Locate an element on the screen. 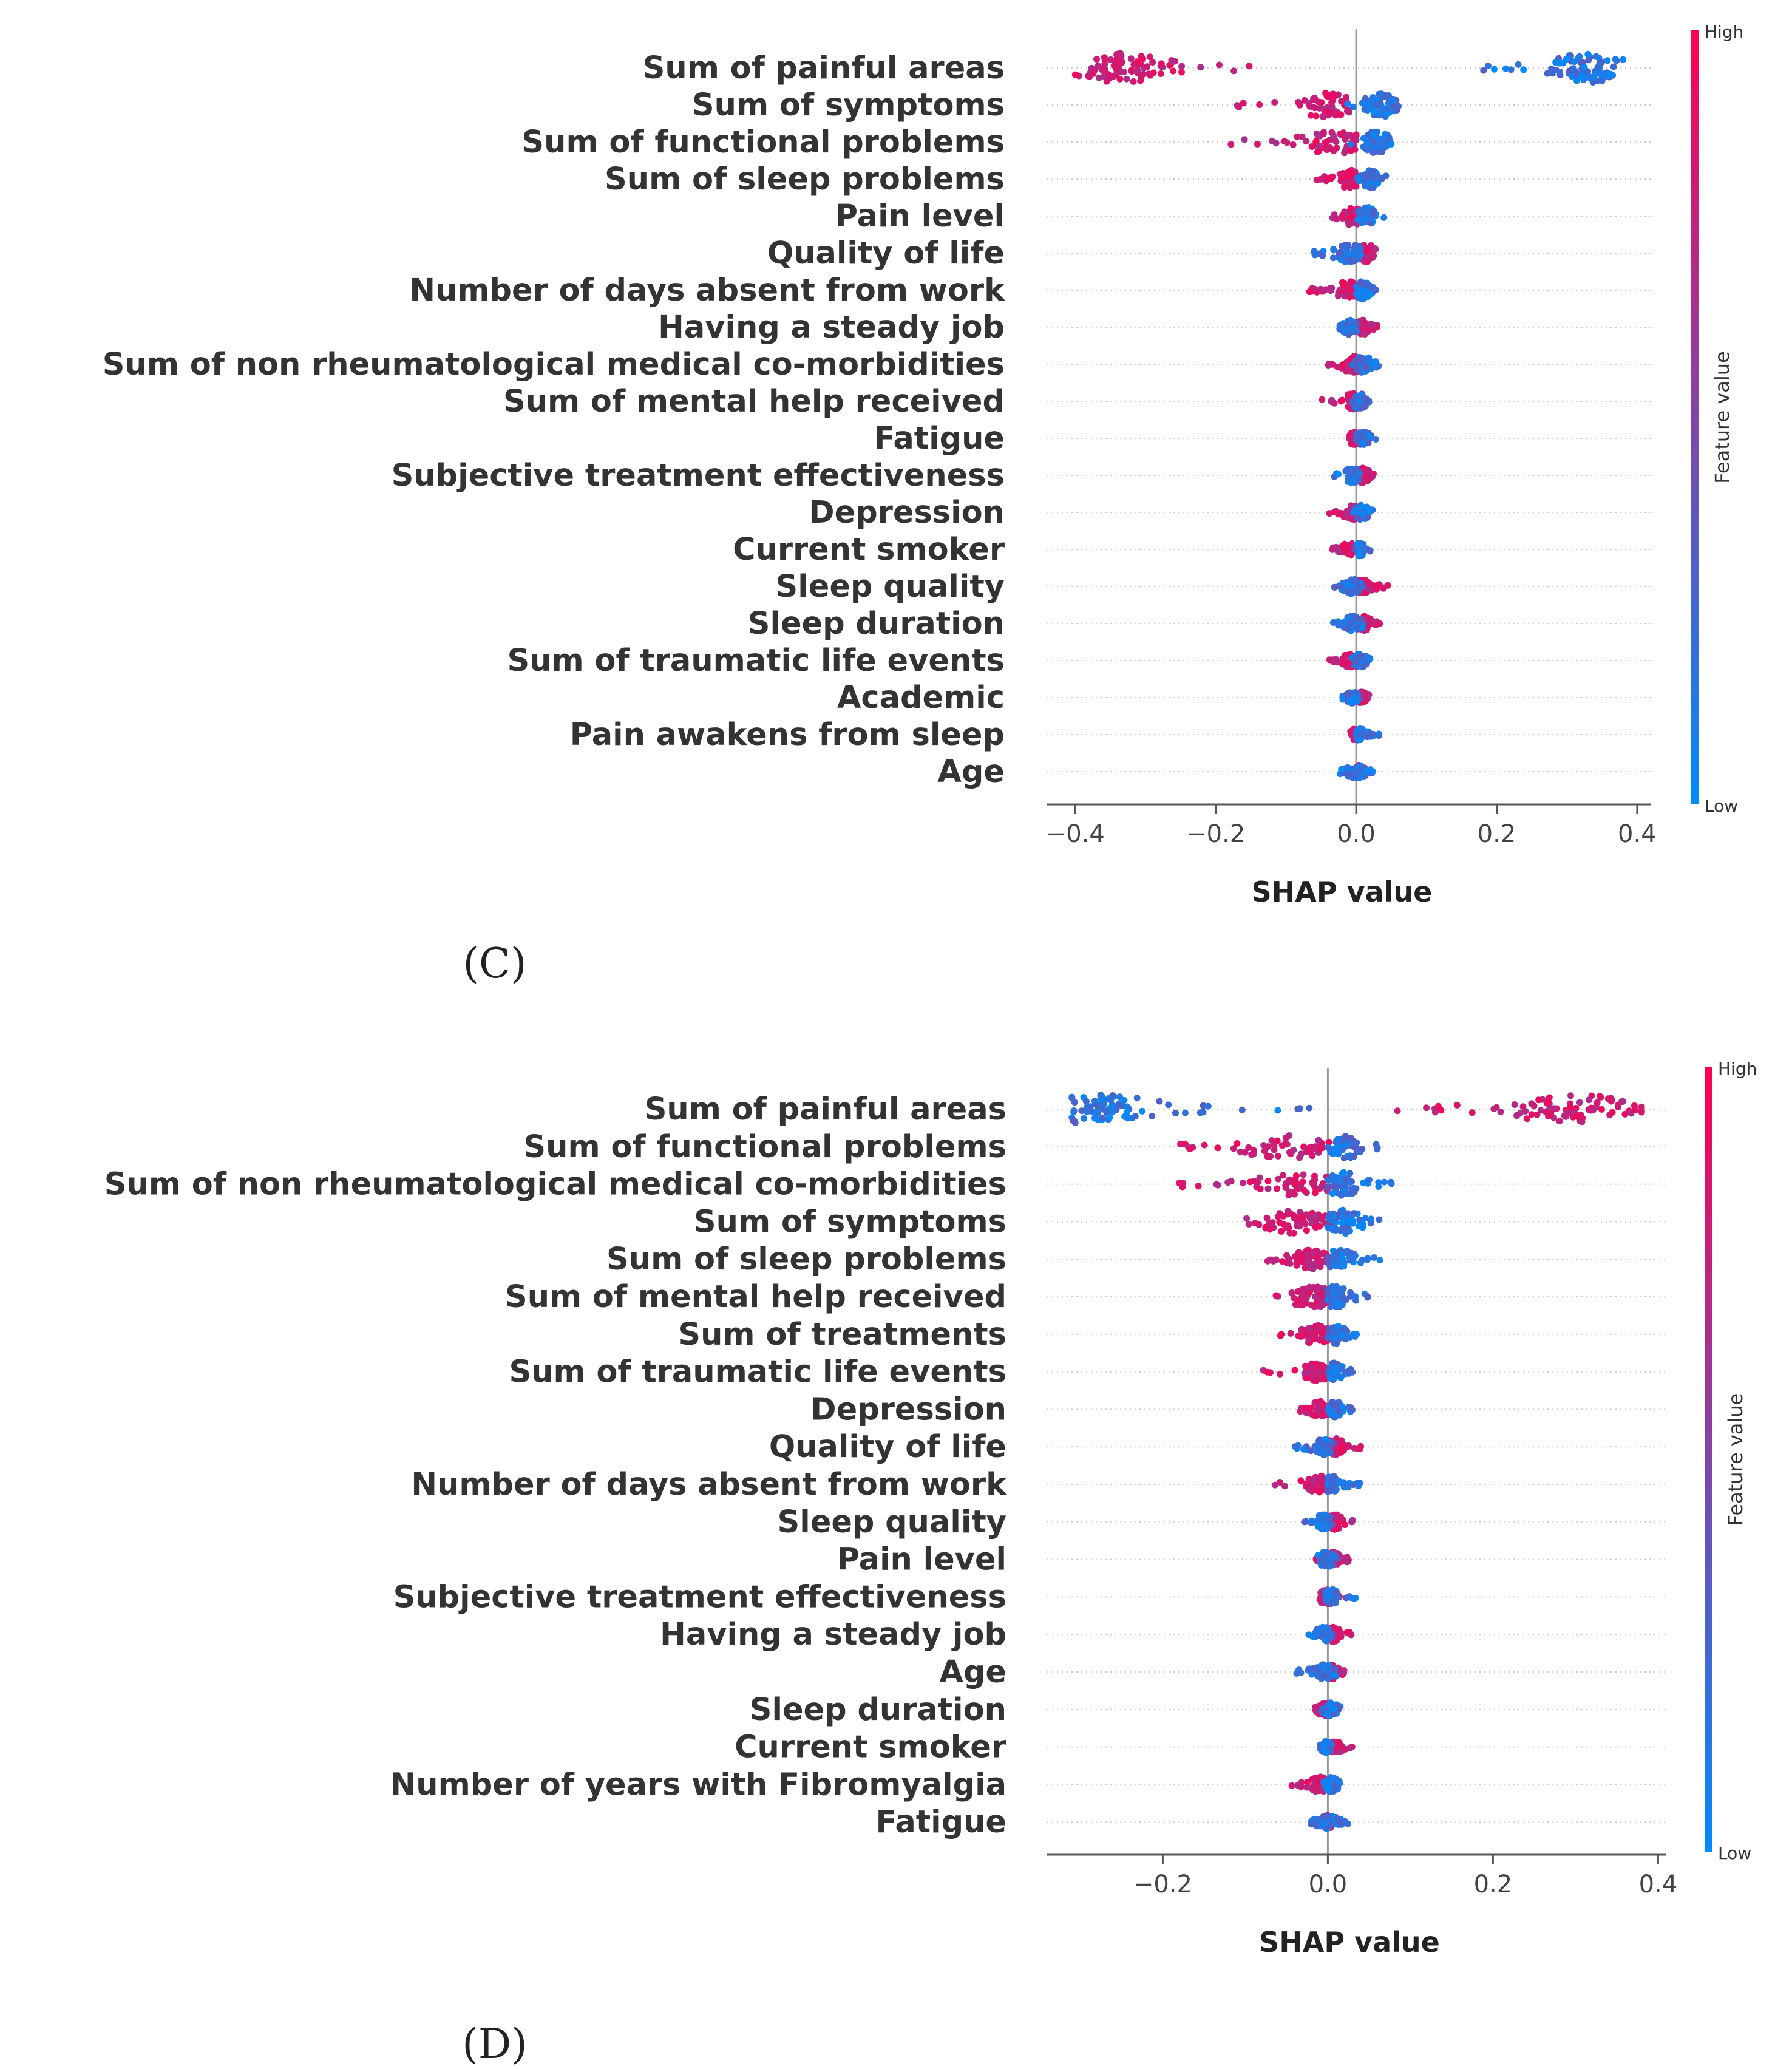 This screenshot has width=1792, height=2069. feature-label: Quality of life is located at coordinates (887, 1447).